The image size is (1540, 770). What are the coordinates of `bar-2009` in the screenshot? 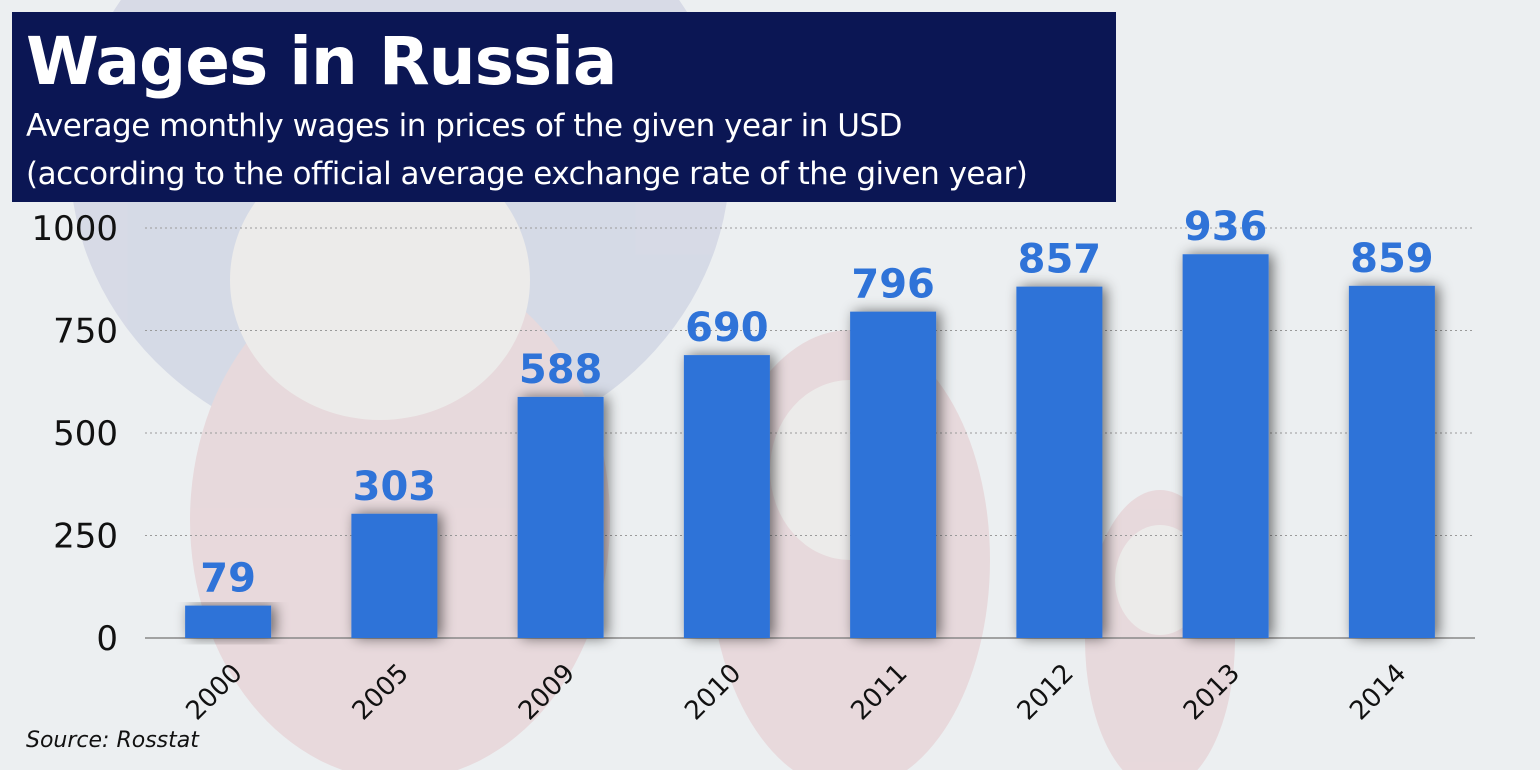 It's located at (560, 517).